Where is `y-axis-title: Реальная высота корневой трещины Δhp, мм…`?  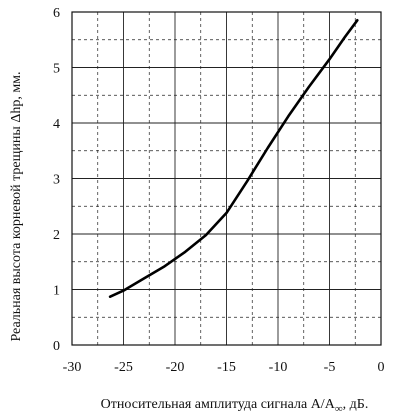
y-axis-title: Реальная высота корневой трещины Δhp, мм… is located at coordinates (16, 206).